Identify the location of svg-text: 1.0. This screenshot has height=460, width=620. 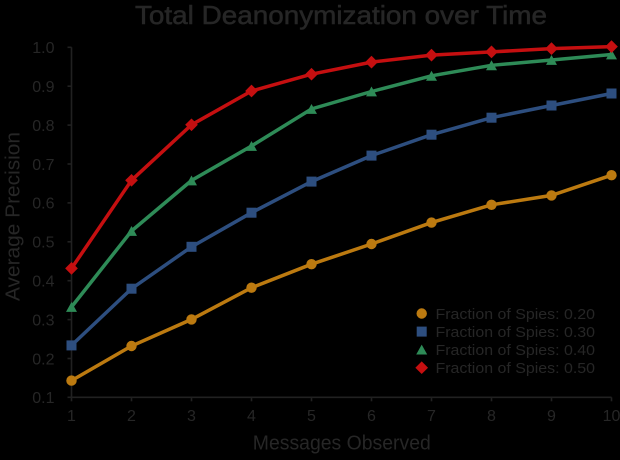
(43, 48).